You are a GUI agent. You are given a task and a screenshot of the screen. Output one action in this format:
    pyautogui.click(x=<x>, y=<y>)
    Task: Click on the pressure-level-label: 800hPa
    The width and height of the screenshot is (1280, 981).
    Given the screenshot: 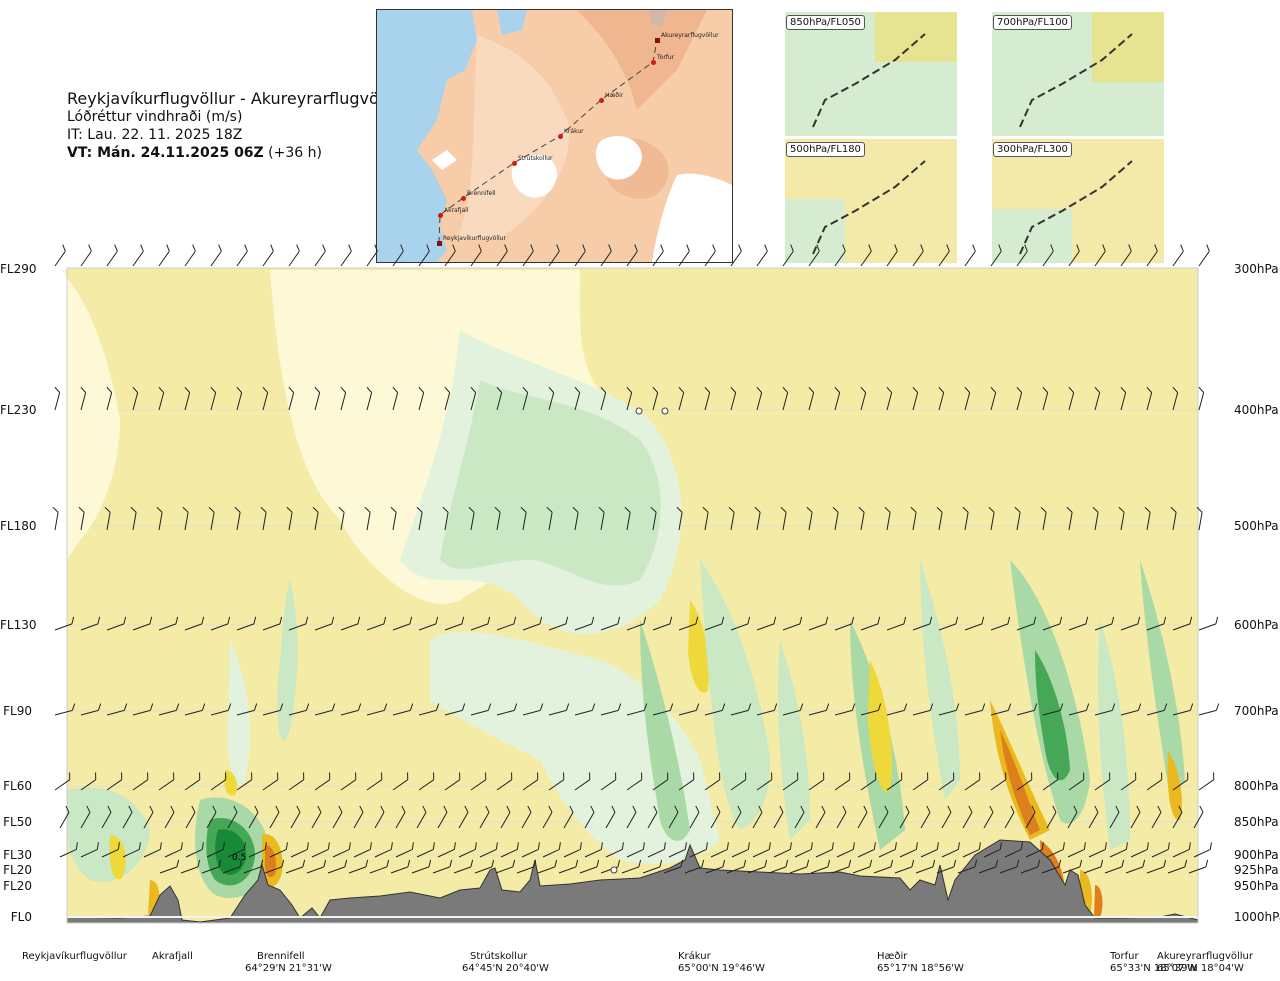 What is the action you would take?
    pyautogui.click(x=1256, y=786)
    